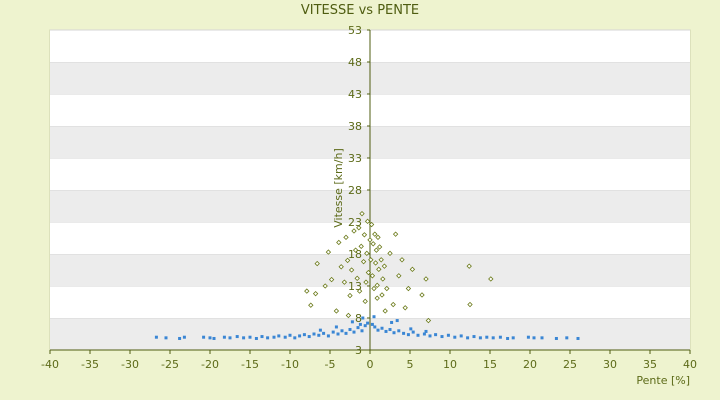 The height and width of the screenshot is (400, 720). What do you see at coordinates (355, 254) in the screenshot?
I see `y-tick-label: 18` at bounding box center [355, 254].